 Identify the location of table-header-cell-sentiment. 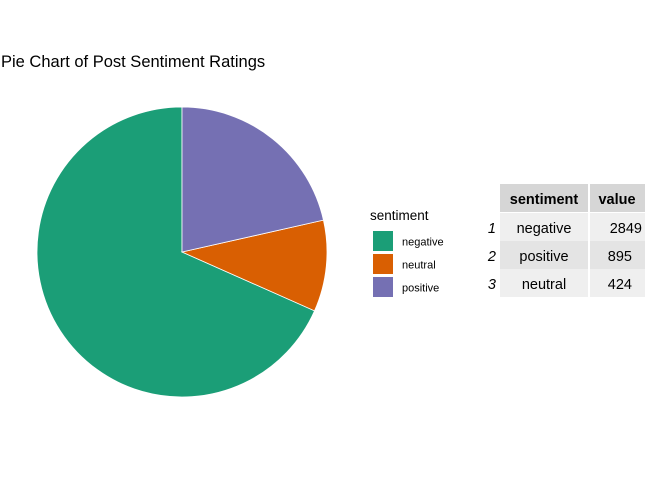
(544, 198).